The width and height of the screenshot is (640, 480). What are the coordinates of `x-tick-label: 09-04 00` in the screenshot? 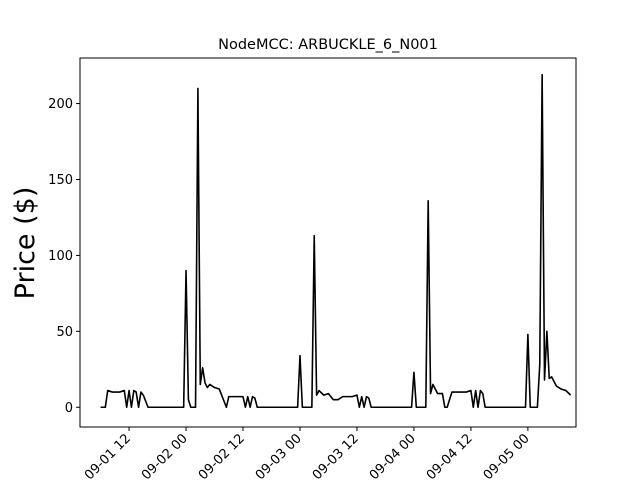 It's located at (393, 455).